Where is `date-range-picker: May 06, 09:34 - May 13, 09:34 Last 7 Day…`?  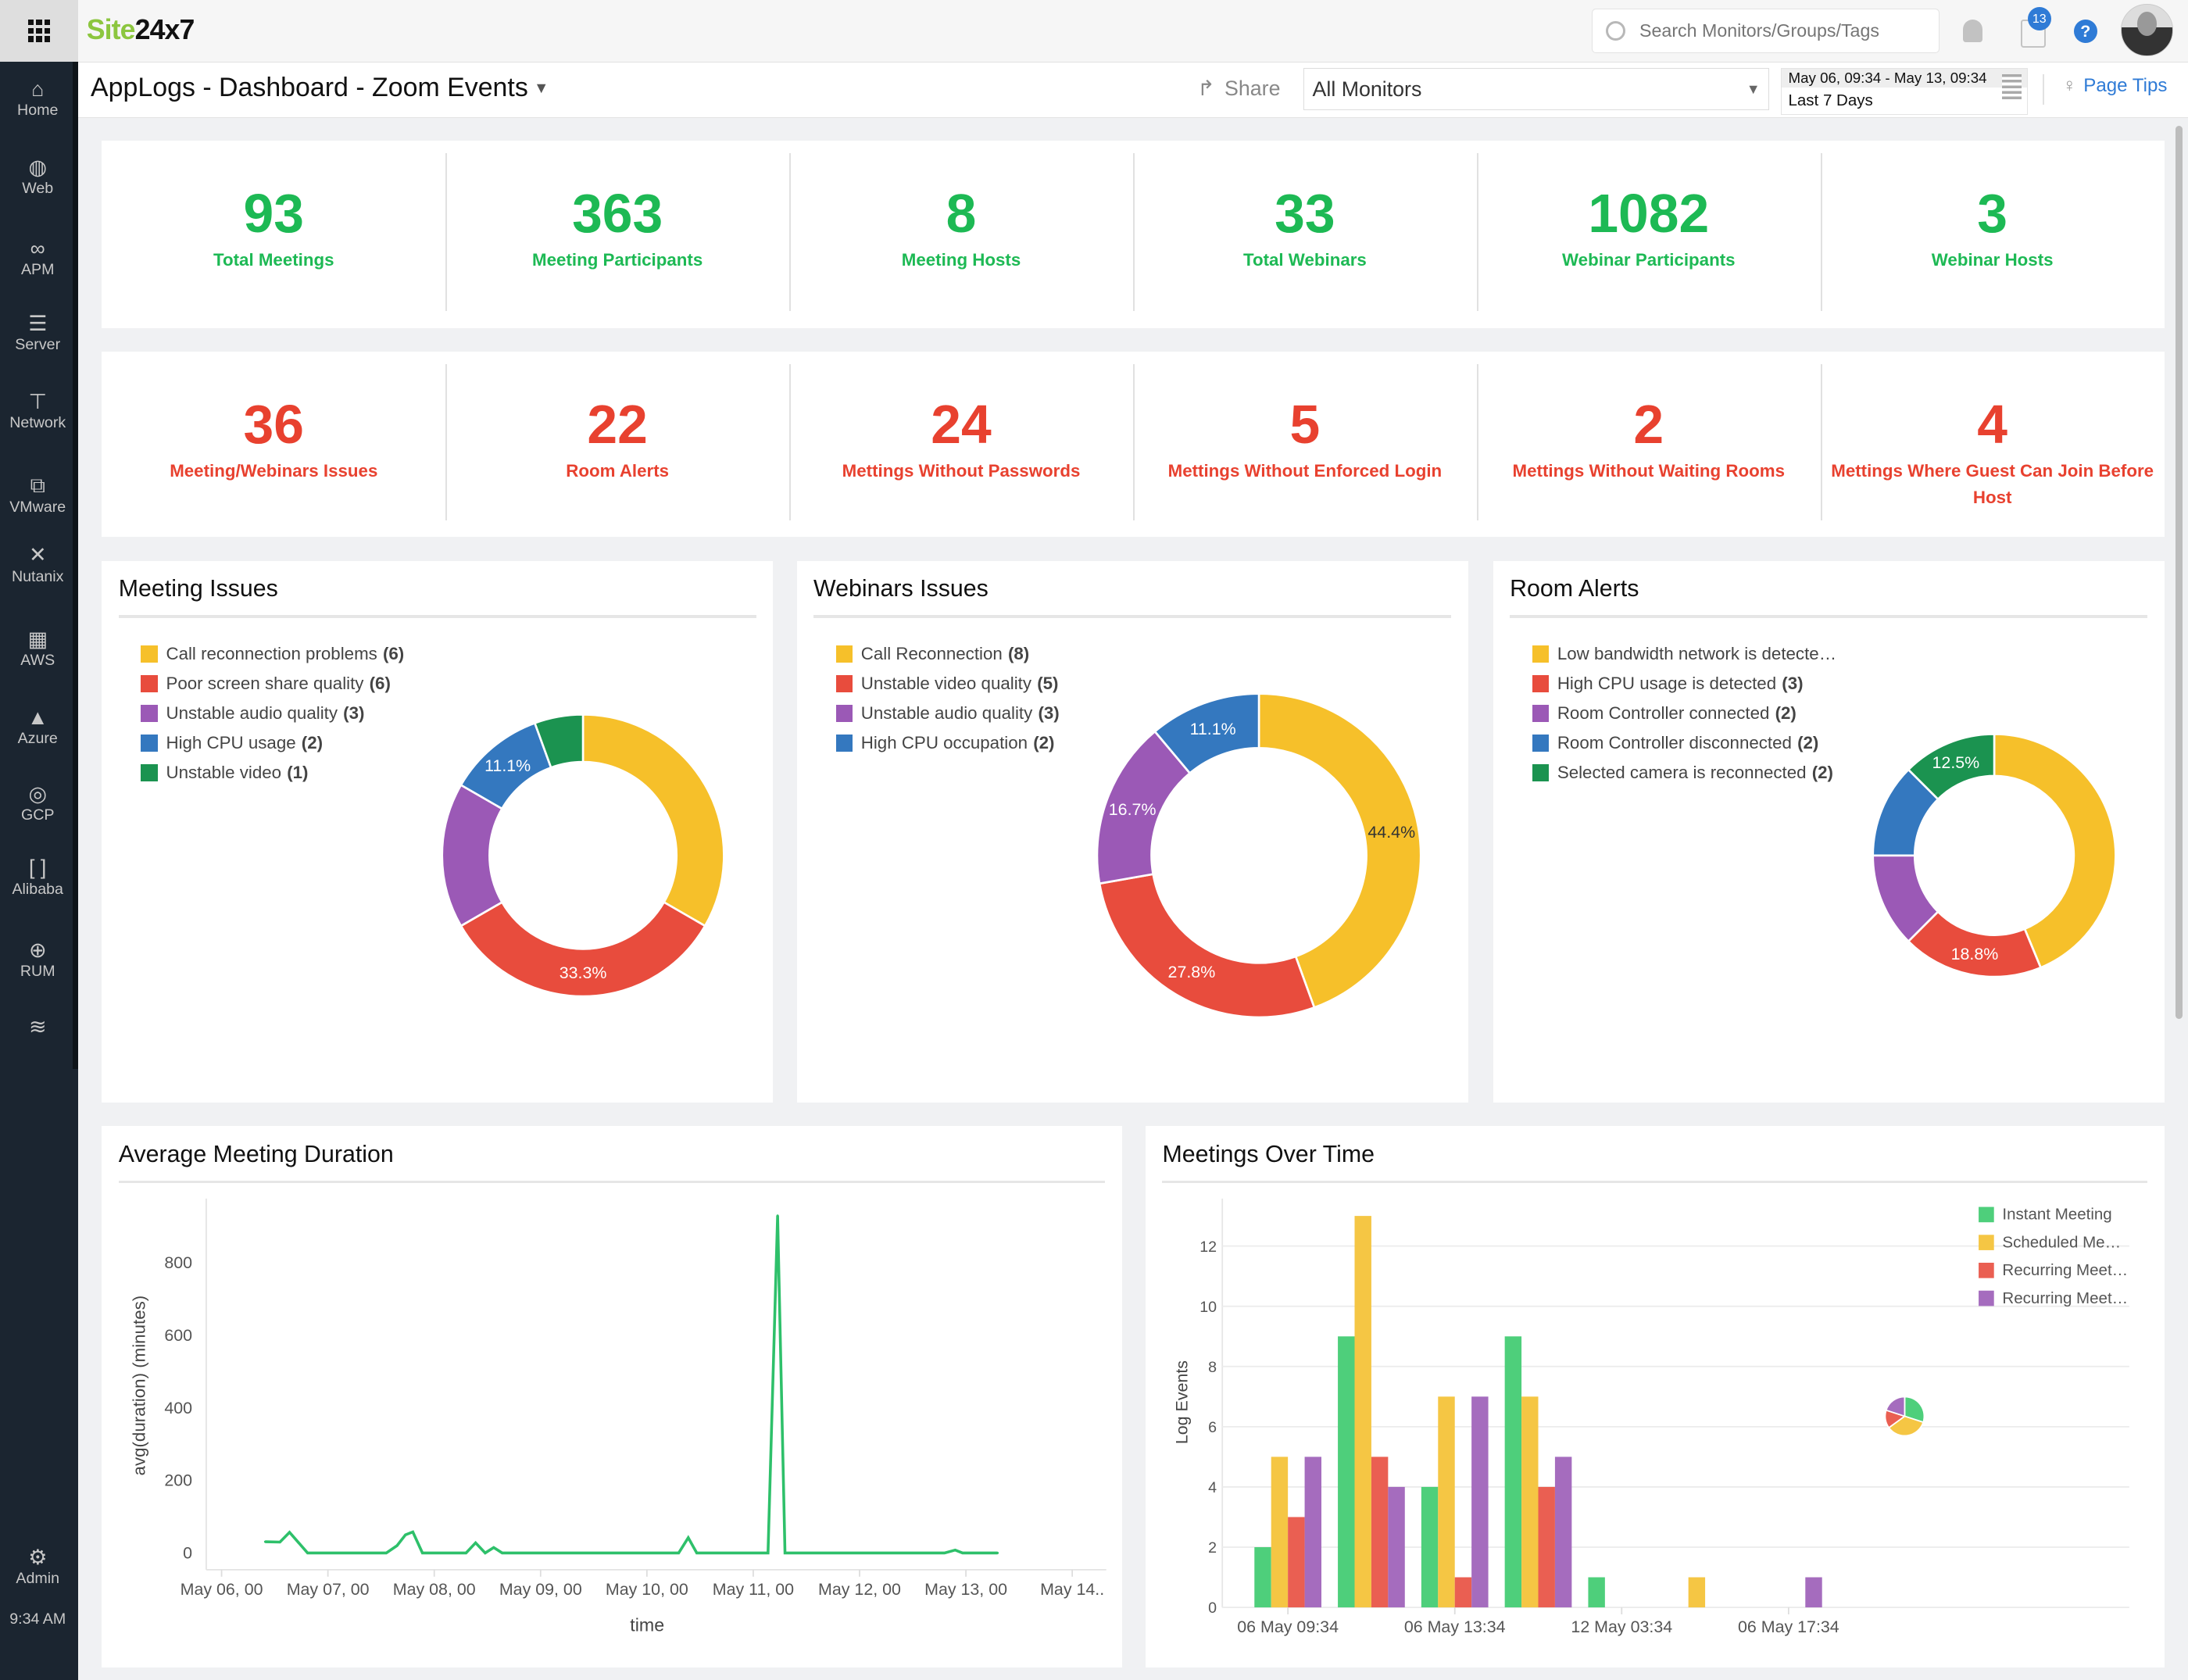
date-range-picker: May 06, 09:34 - May 13, 09:34 Last 7 Day… is located at coordinates (1904, 91).